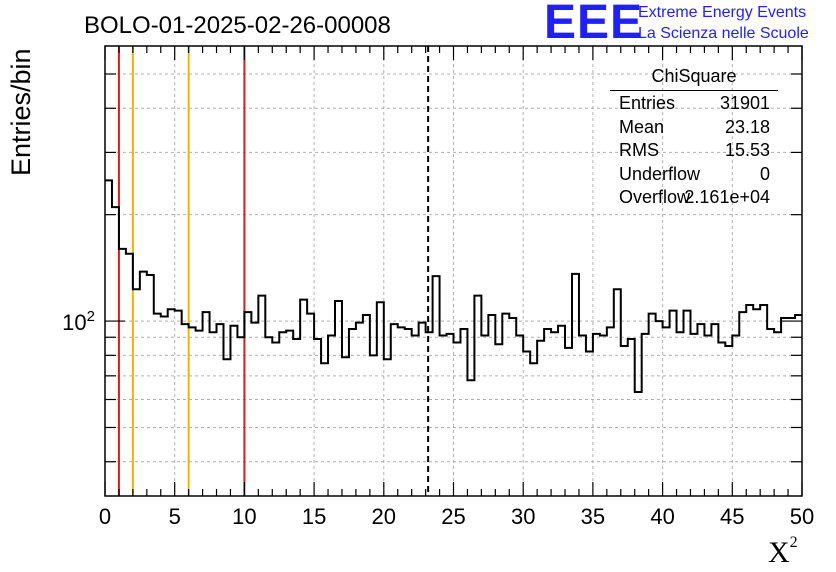 Image resolution: width=836 pixels, height=572 pixels. I want to click on x-tick-label: 40, so click(662, 516).